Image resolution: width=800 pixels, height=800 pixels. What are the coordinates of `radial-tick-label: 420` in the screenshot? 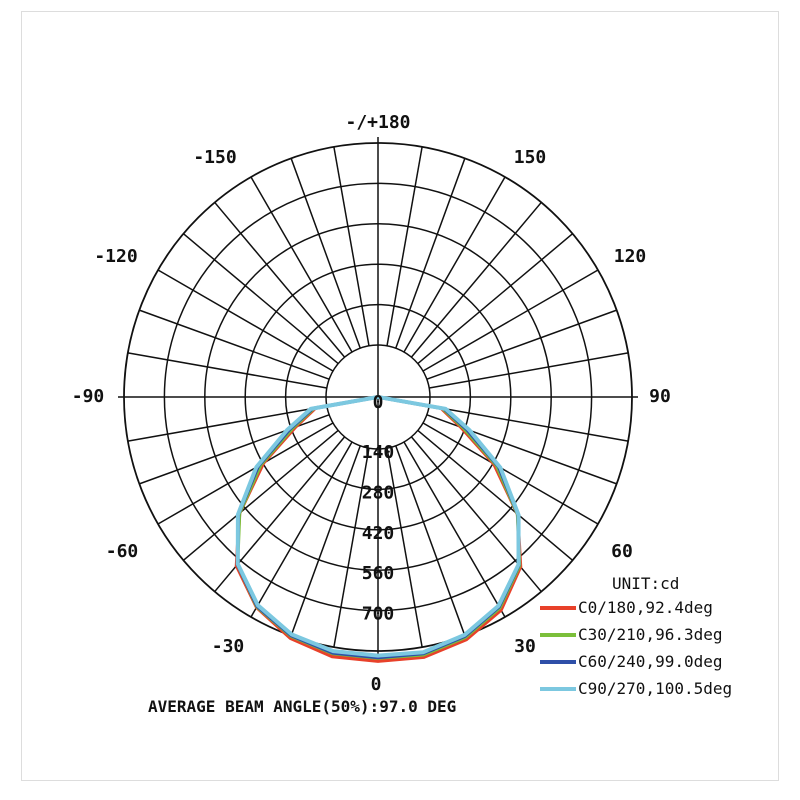 It's located at (378, 533).